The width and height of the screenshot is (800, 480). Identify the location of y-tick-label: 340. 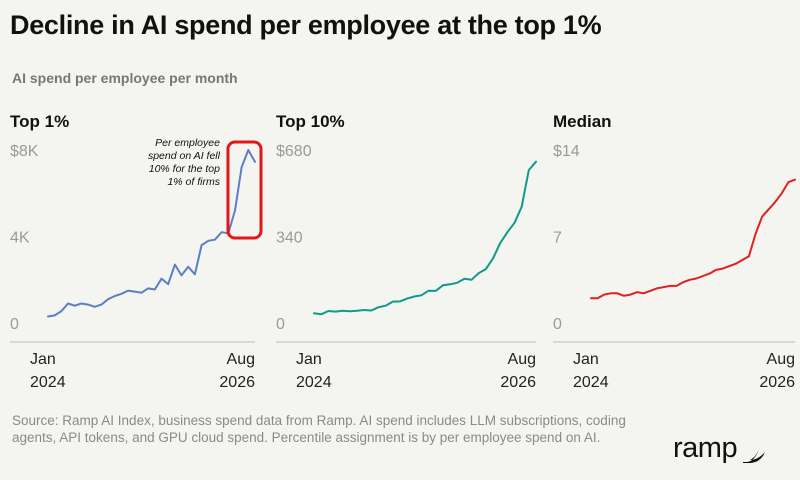
(289, 238).